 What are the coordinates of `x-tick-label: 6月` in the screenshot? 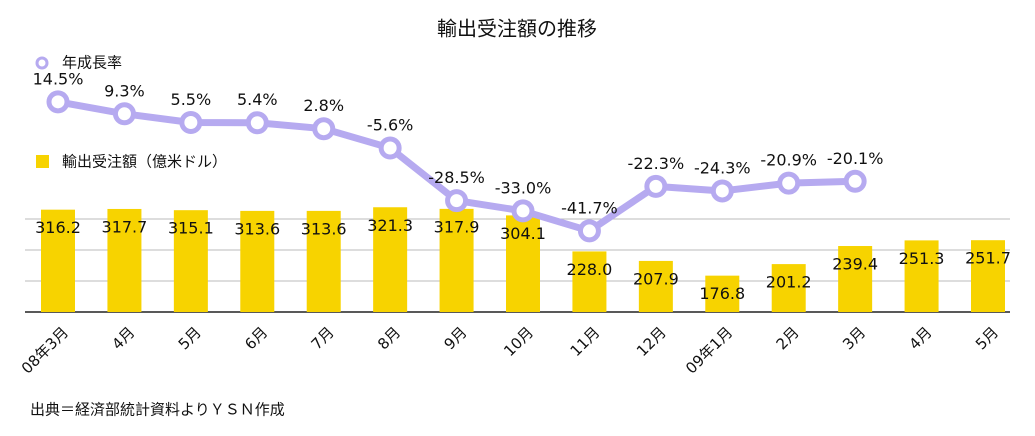 It's located at (256, 338).